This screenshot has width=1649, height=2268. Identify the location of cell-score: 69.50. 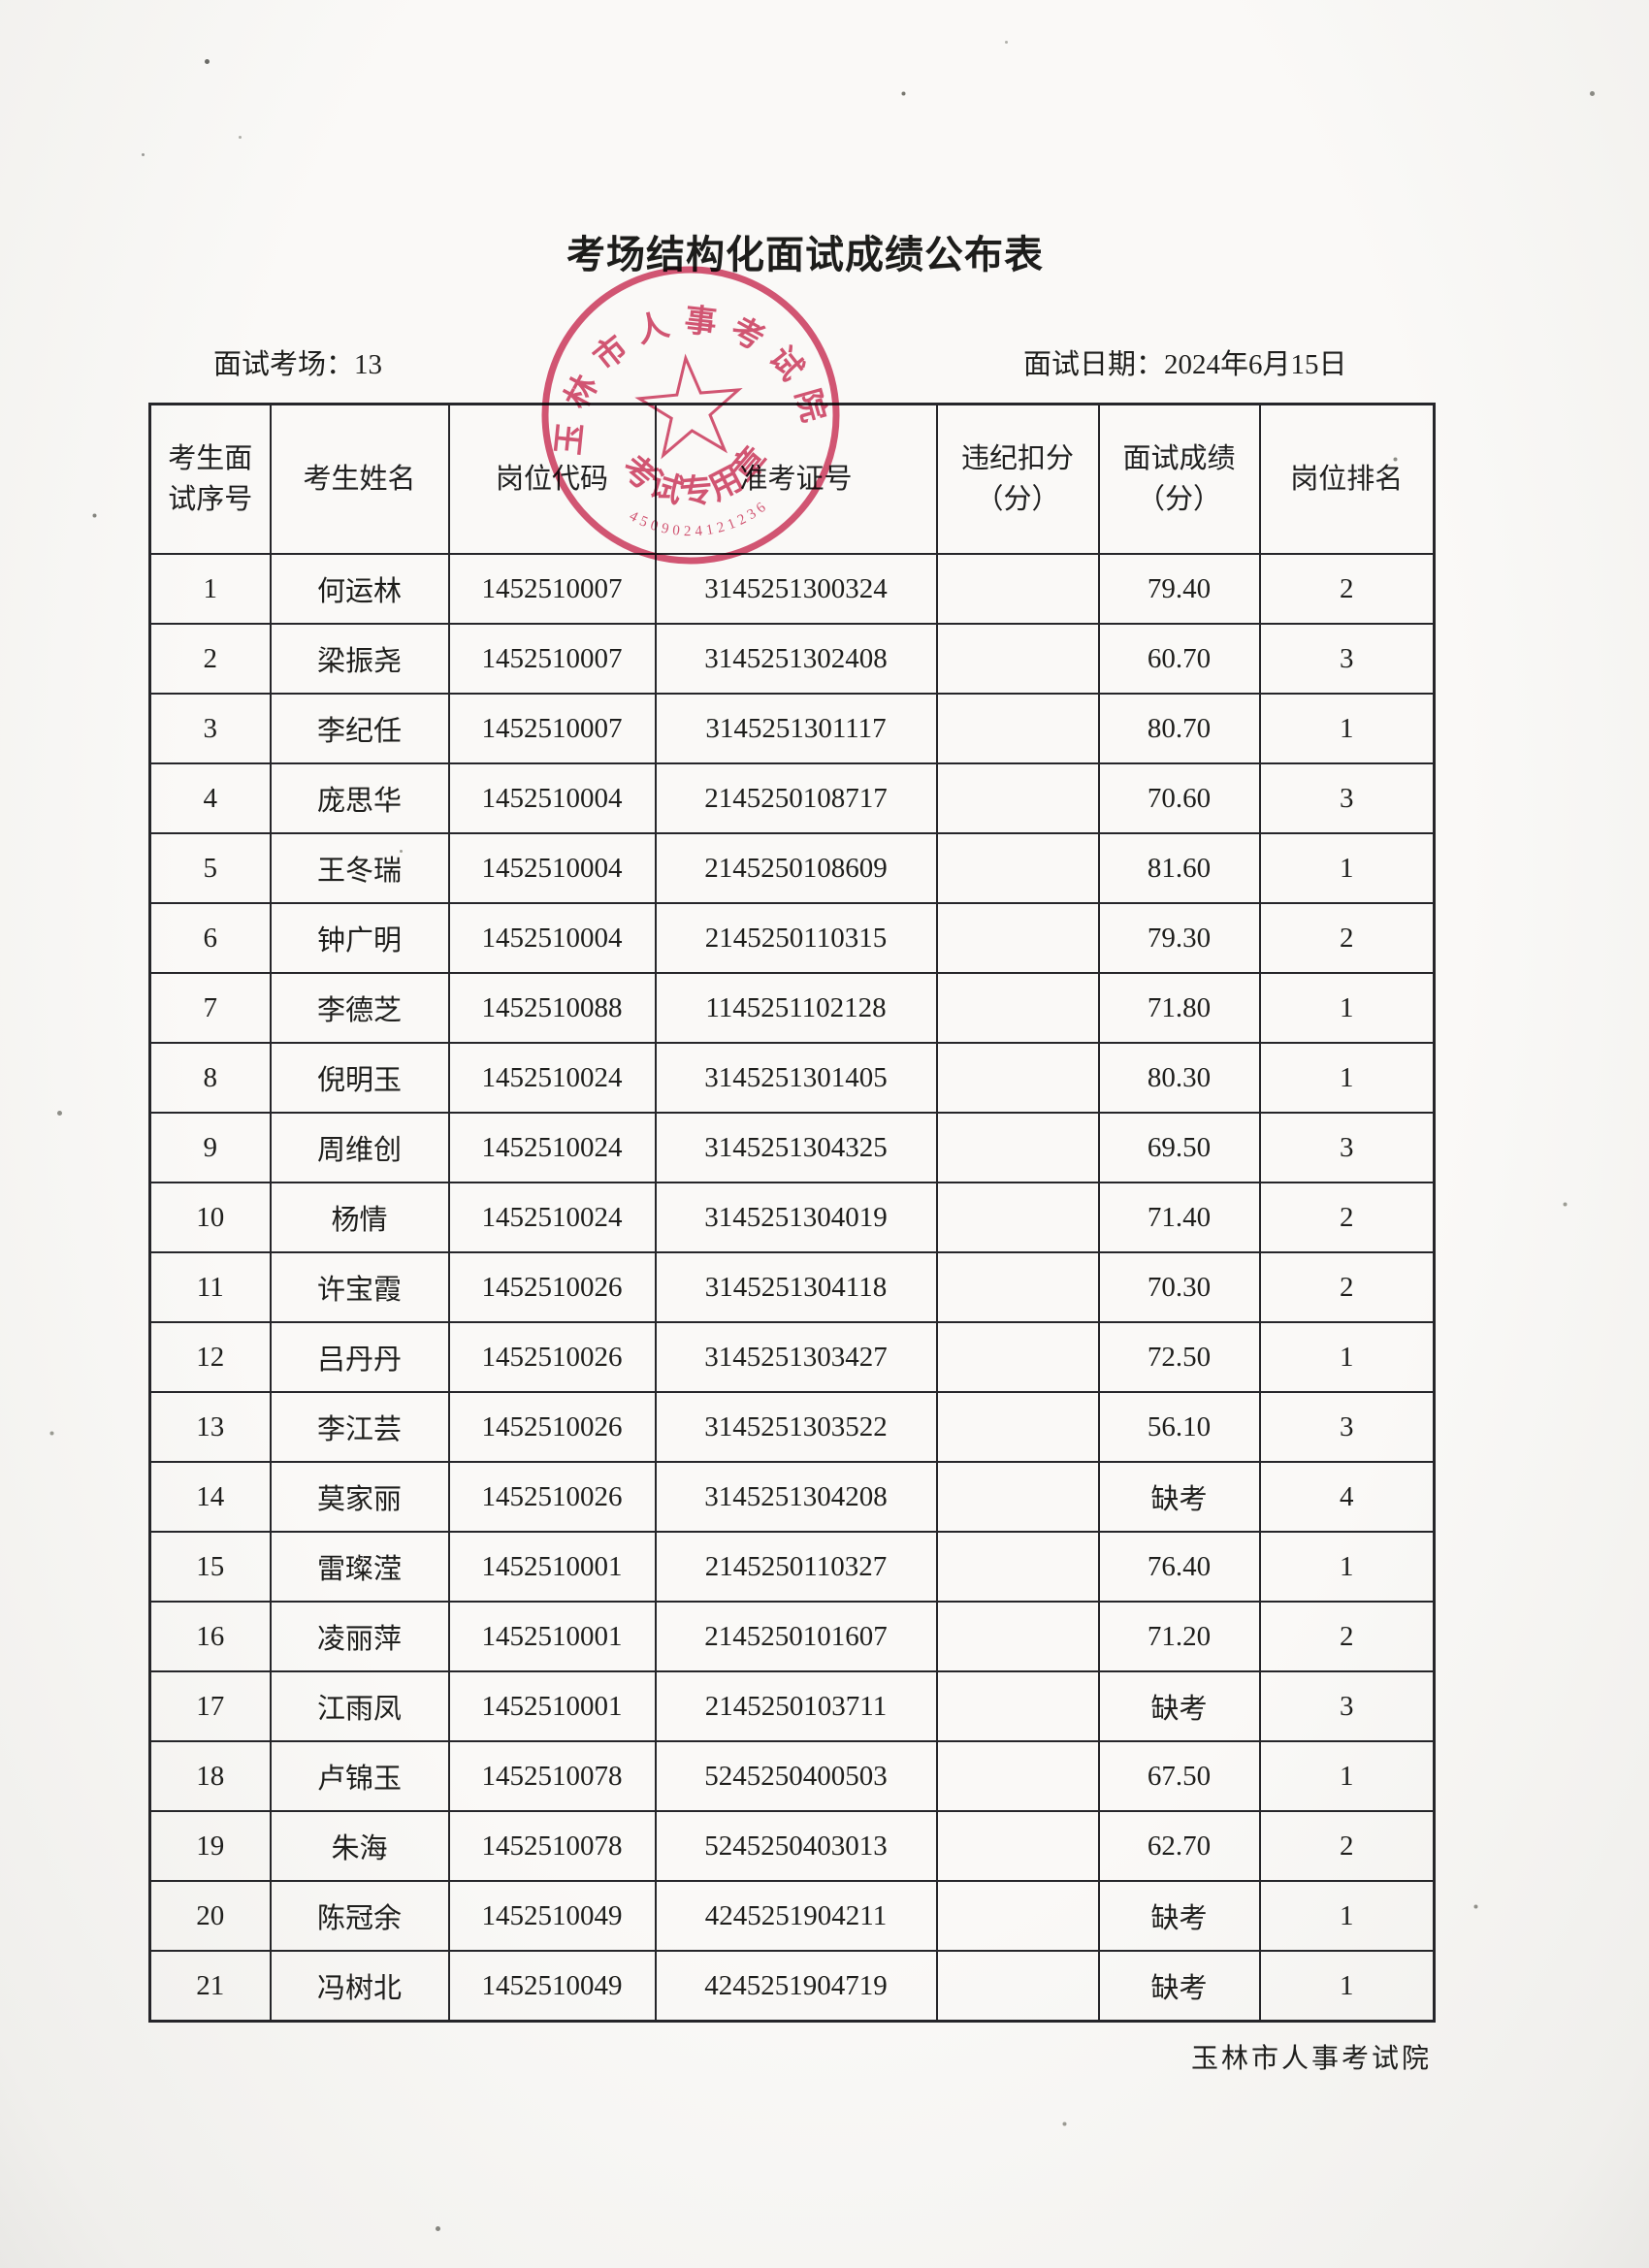
(1179, 1147).